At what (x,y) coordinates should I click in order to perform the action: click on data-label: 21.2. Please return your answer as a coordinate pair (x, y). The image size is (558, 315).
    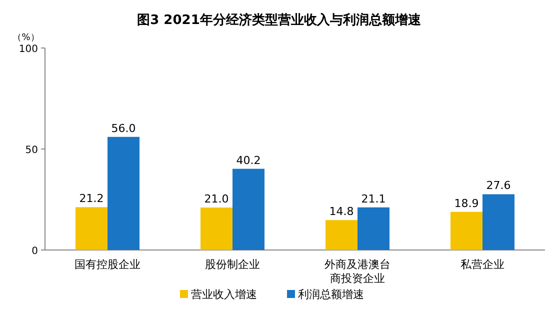
    Looking at the image, I should click on (91, 199).